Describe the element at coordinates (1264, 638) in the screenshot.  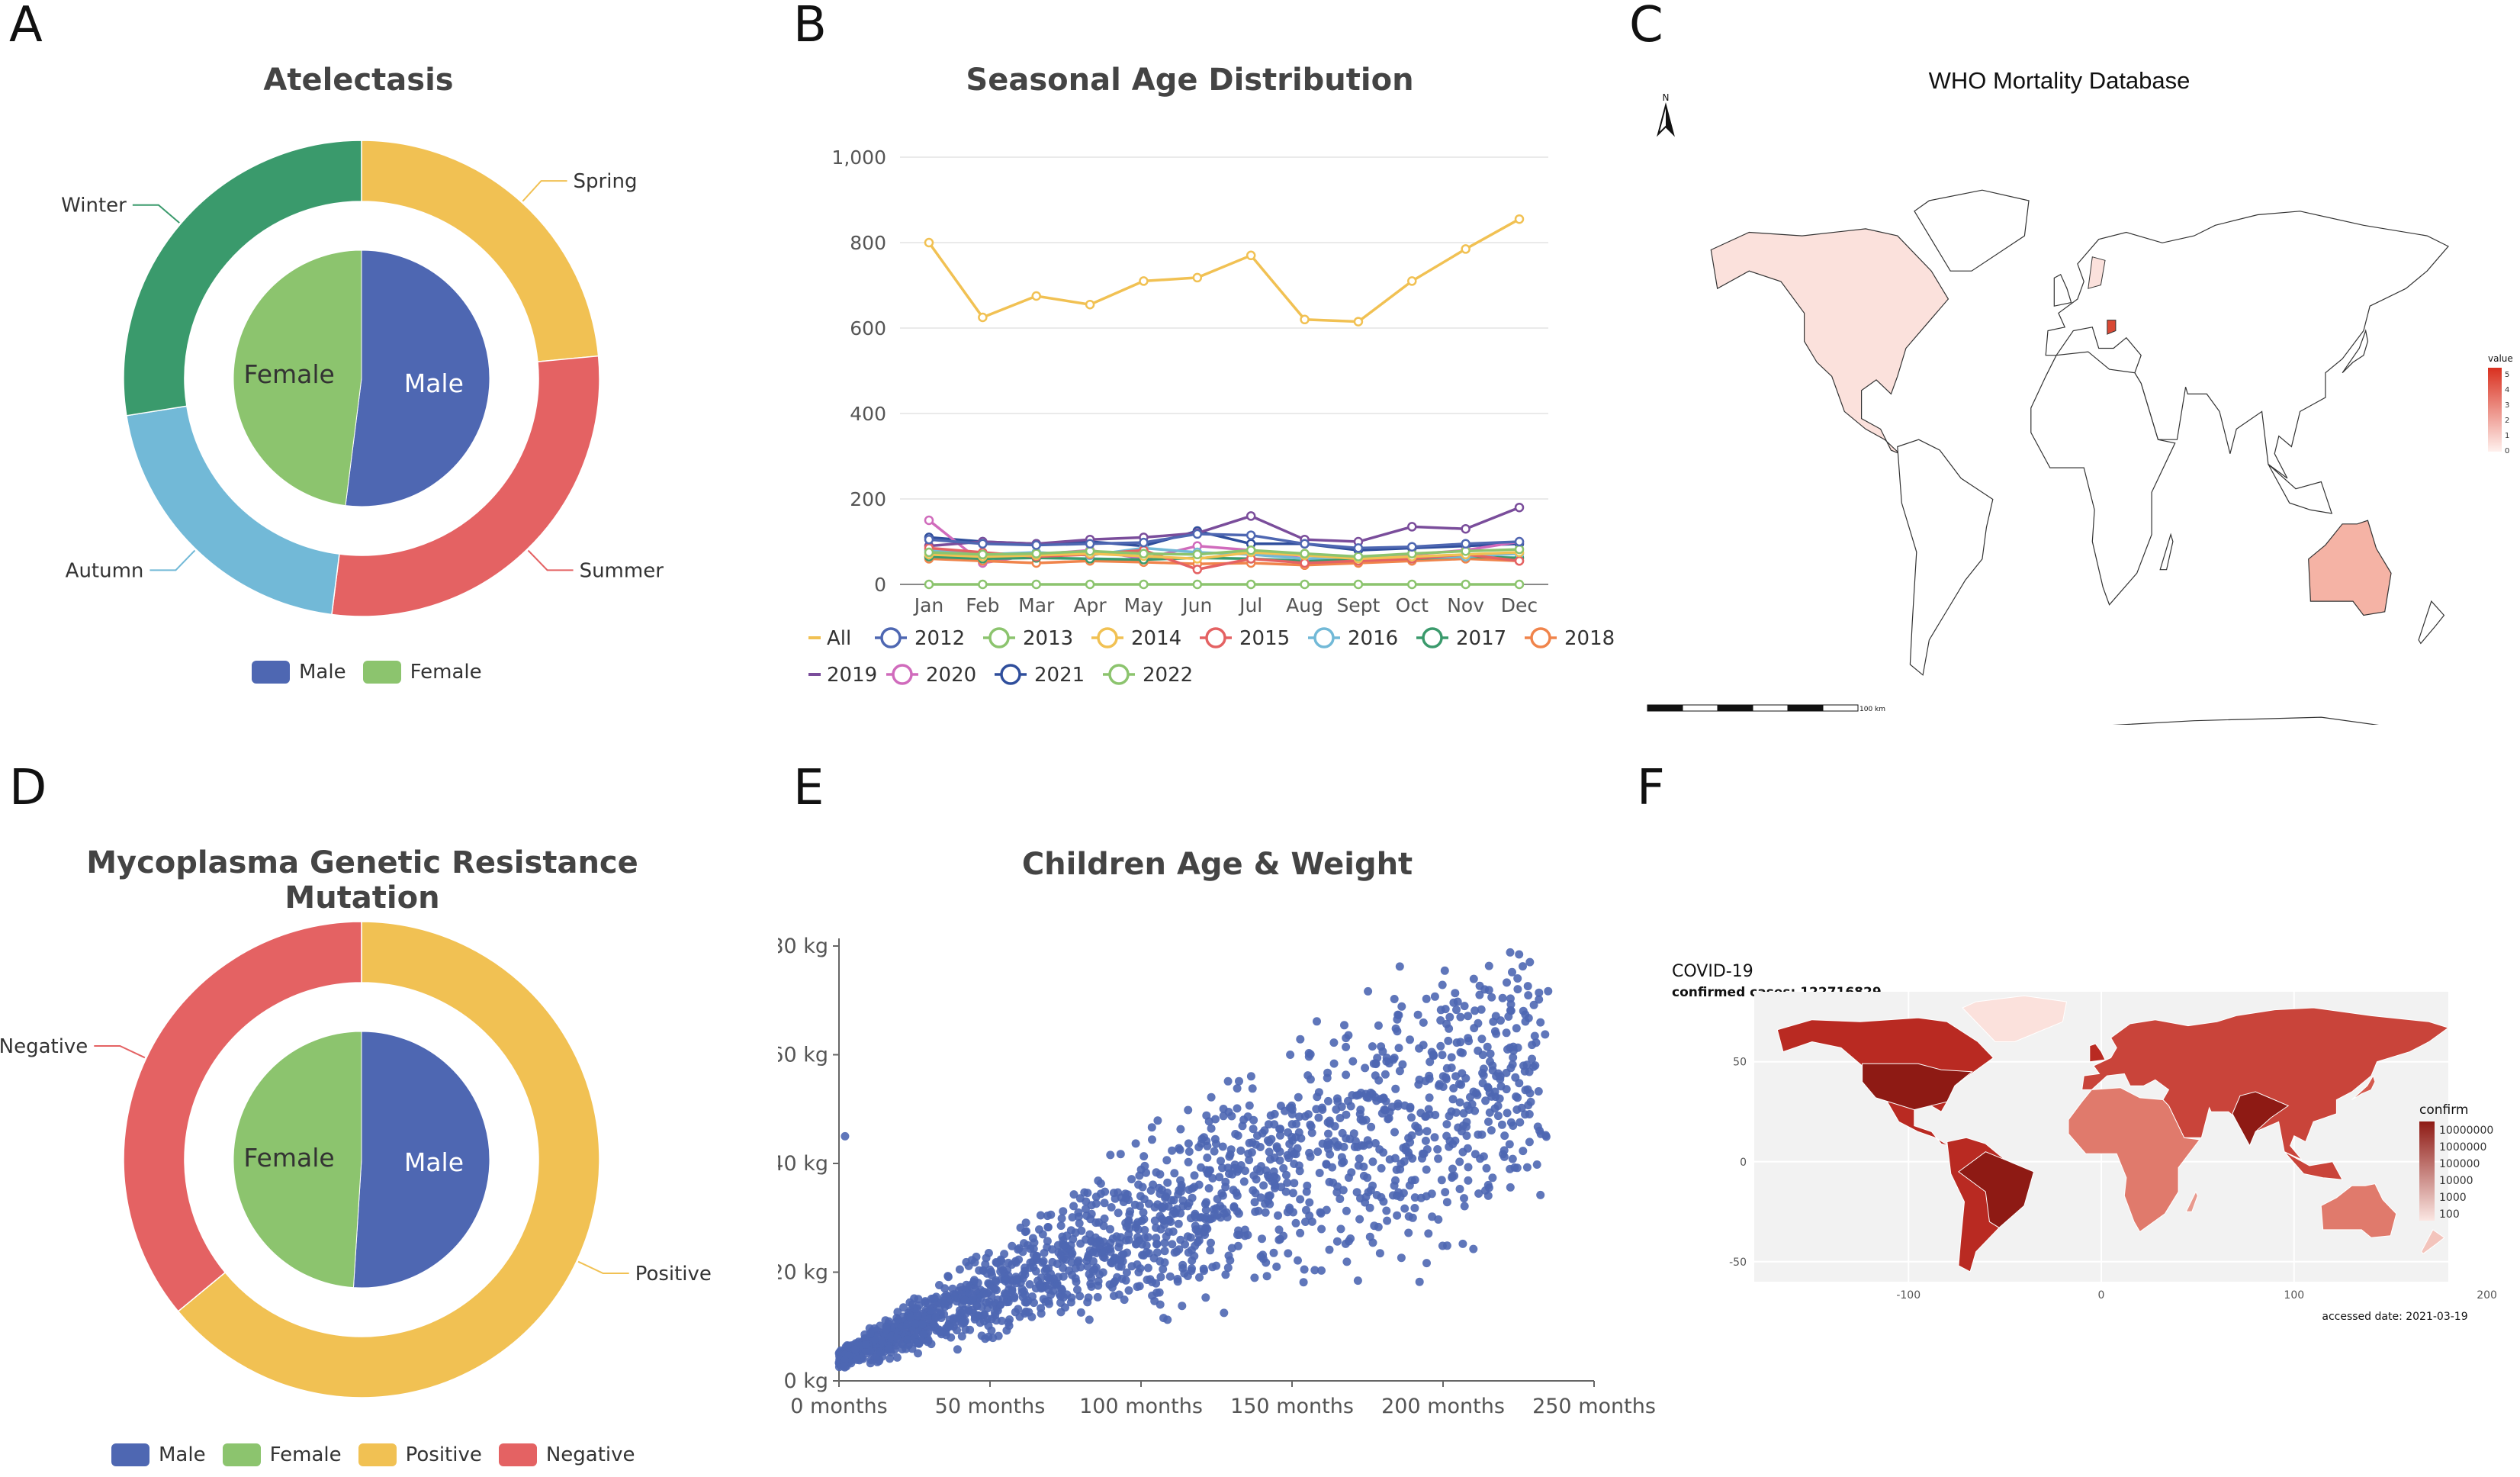
I see `legend-item-2015: 2015` at that location.